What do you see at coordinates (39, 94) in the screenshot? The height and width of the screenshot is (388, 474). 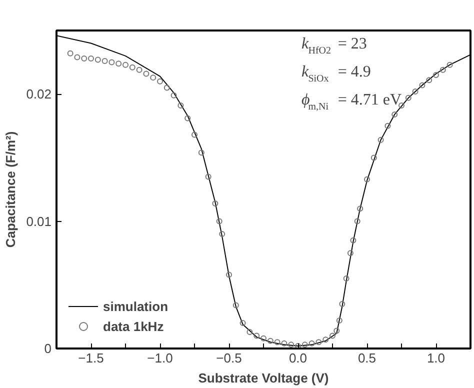 I see `y-tick-label: 0.02` at bounding box center [39, 94].